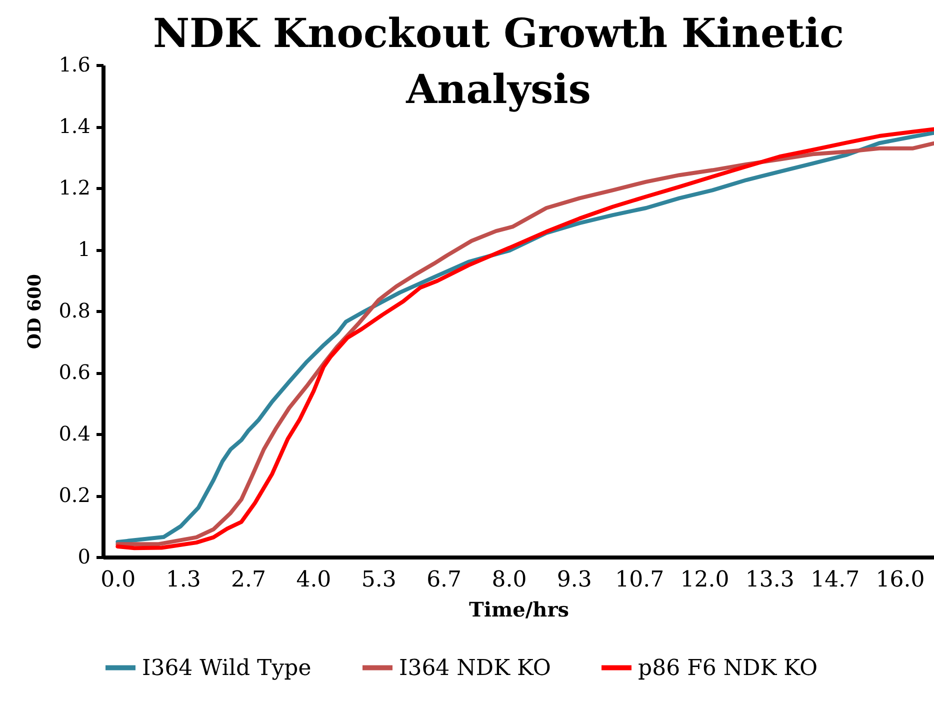  I want to click on y-tick-label: 1.2, so click(74, 188).